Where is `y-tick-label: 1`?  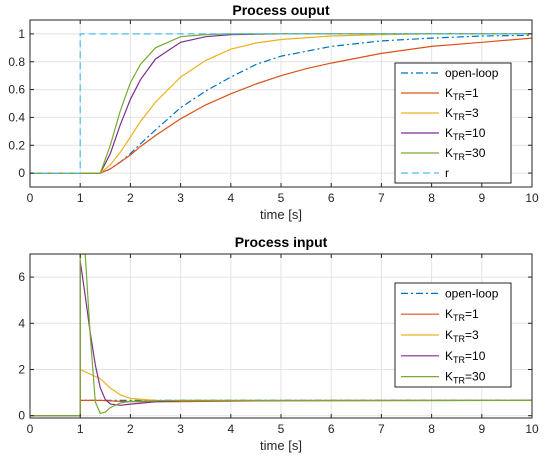
y-tick-label: 1 is located at coordinates (21, 34).